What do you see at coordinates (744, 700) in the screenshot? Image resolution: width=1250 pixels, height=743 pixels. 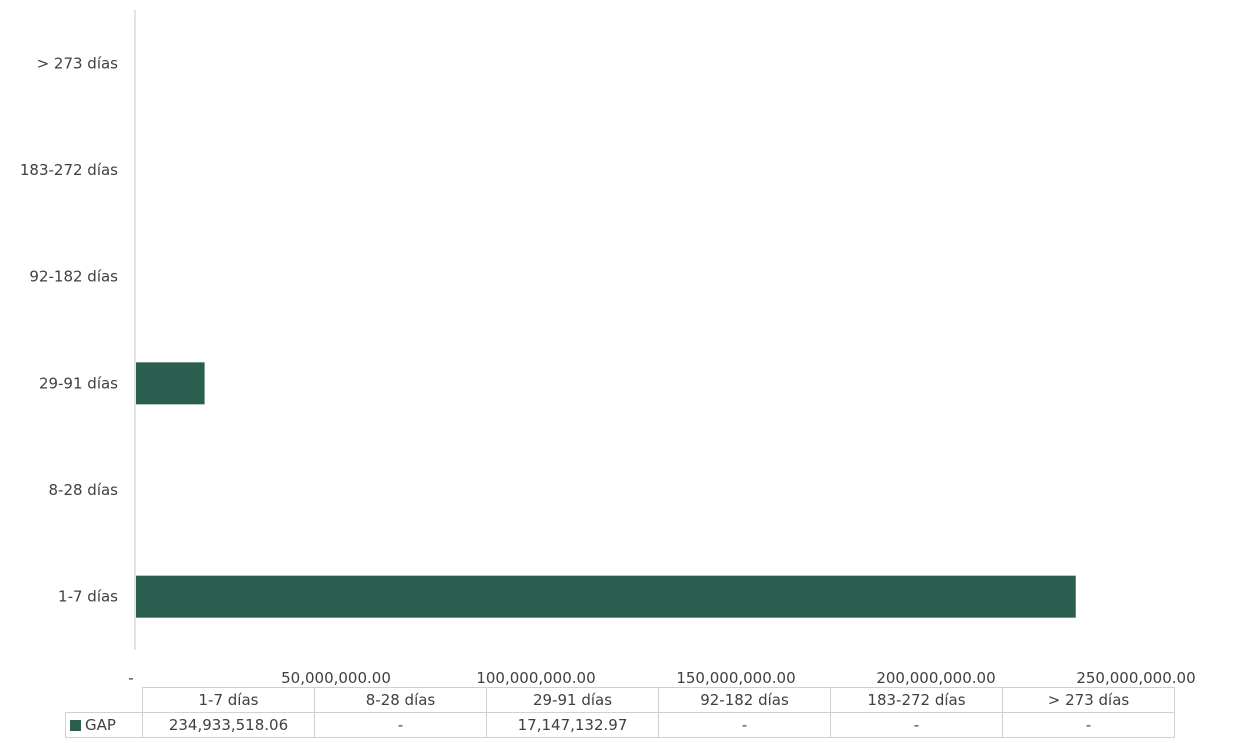 I see `data-table-header: 92-182 días` at bounding box center [744, 700].